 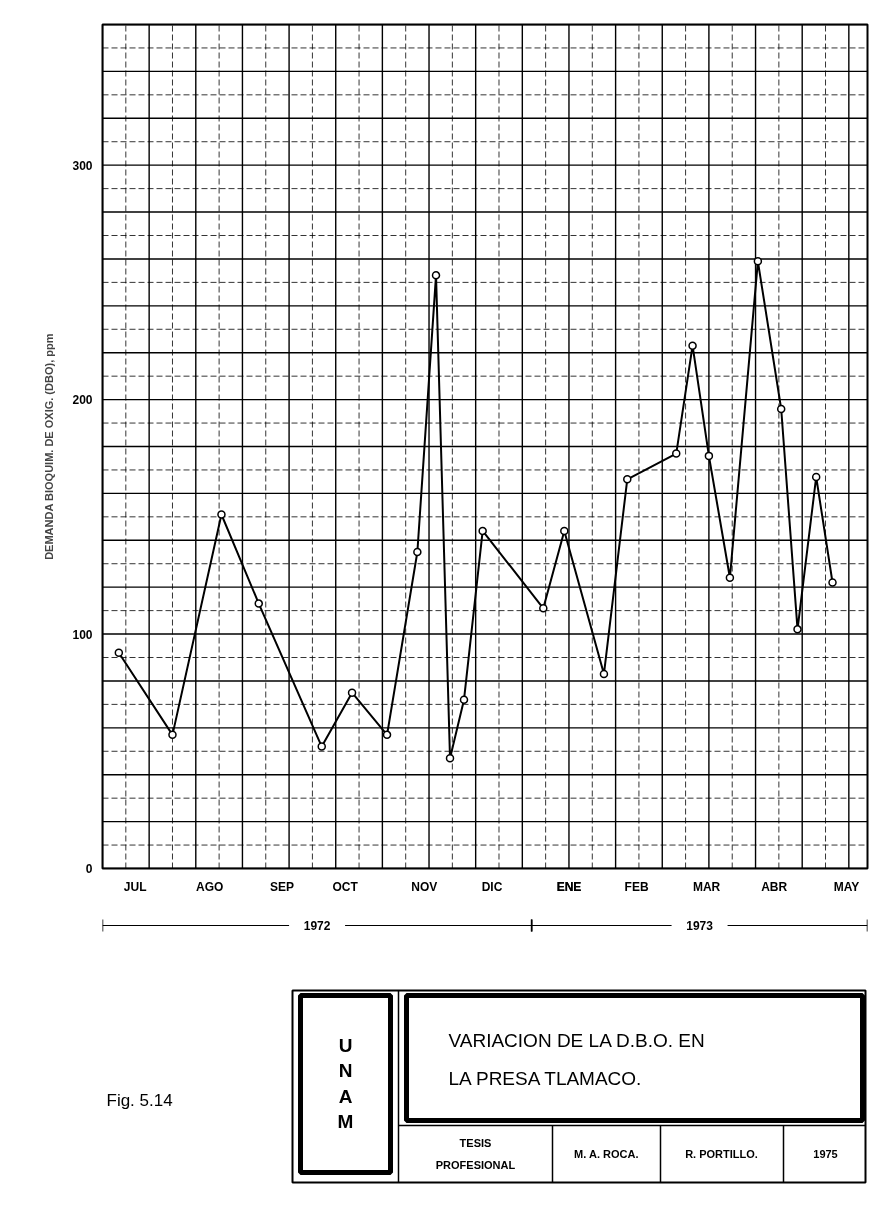 What do you see at coordinates (282, 886) in the screenshot?
I see `x-tick-label: SEP` at bounding box center [282, 886].